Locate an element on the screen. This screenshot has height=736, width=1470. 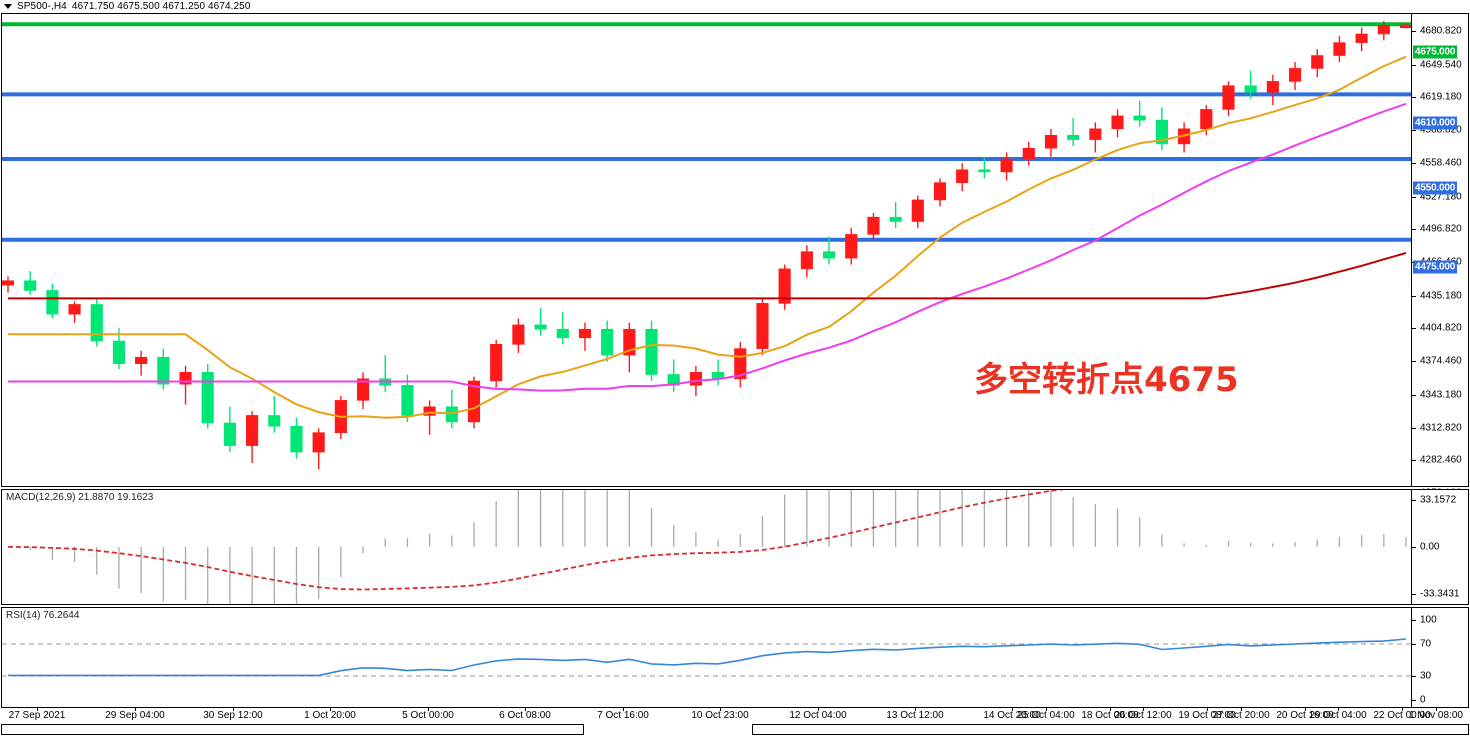
price-axis-tick: 4680.820 is located at coordinates (1441, 31).